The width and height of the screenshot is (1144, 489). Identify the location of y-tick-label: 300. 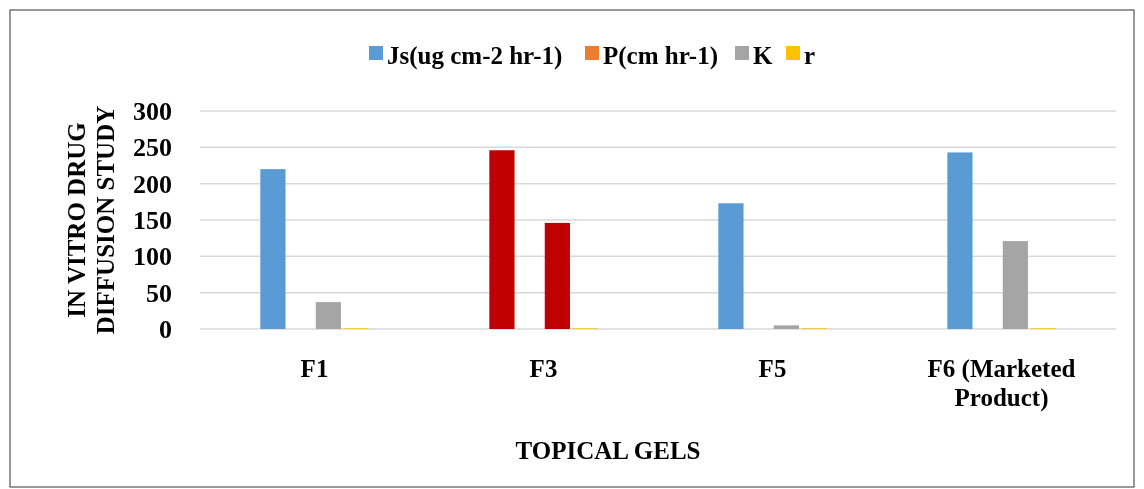
(152, 112).